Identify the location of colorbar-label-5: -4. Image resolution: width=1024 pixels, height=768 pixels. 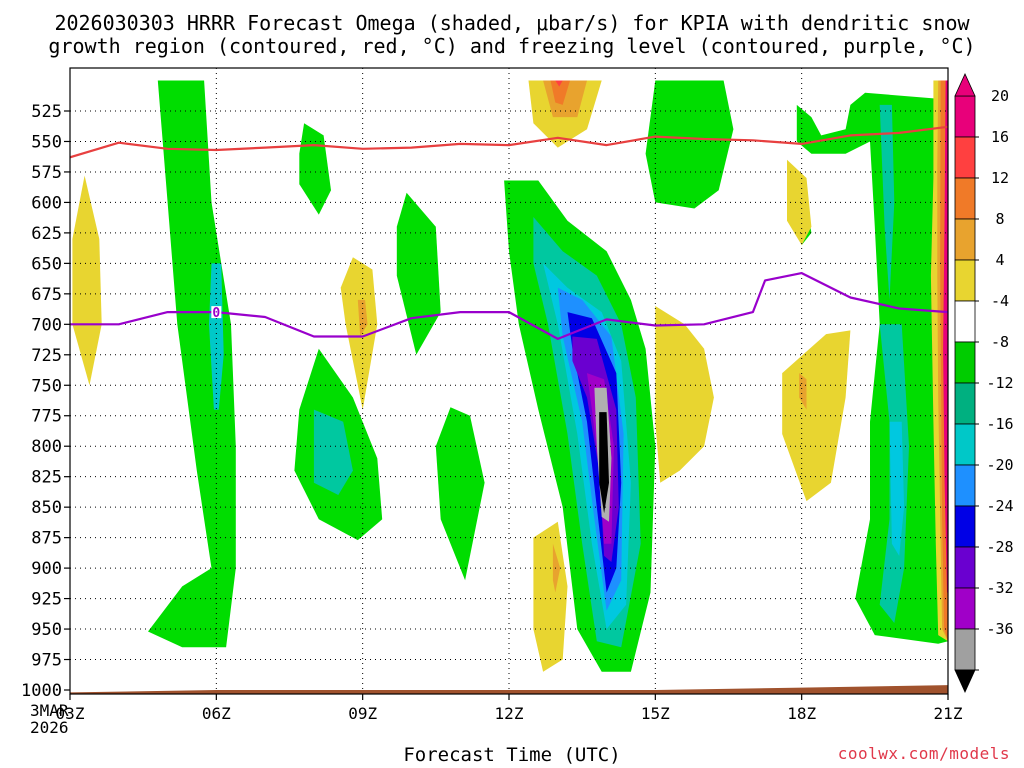
(1000, 301).